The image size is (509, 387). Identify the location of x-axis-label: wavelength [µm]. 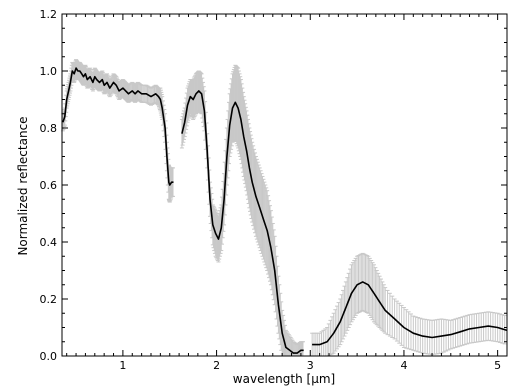
(284, 379).